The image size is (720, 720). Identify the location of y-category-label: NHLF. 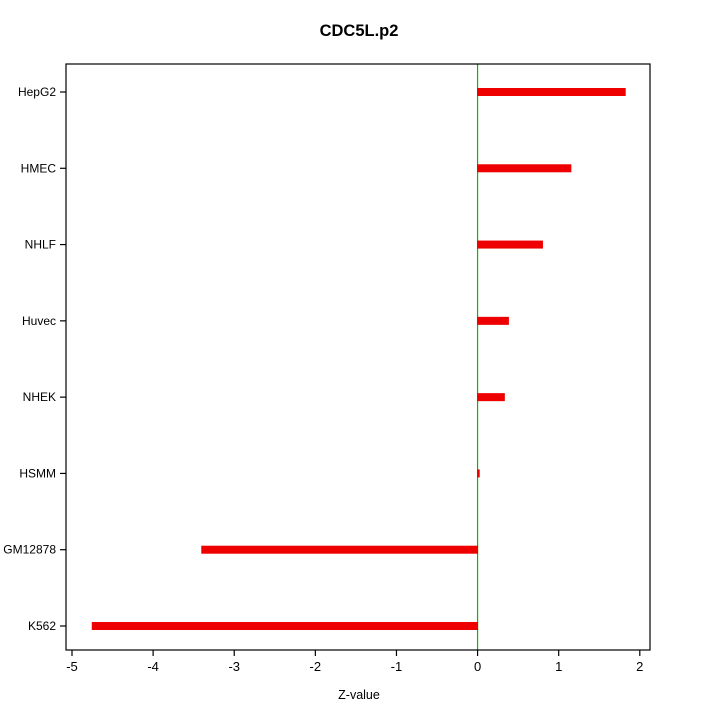
(40, 245).